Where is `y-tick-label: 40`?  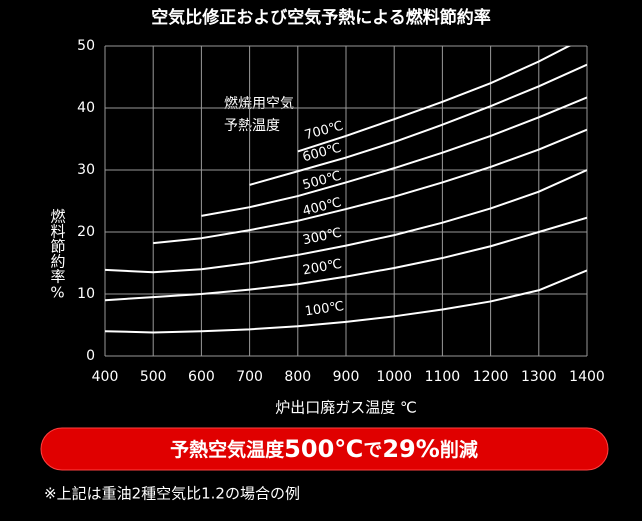
y-tick-label: 40 is located at coordinates (86, 108).